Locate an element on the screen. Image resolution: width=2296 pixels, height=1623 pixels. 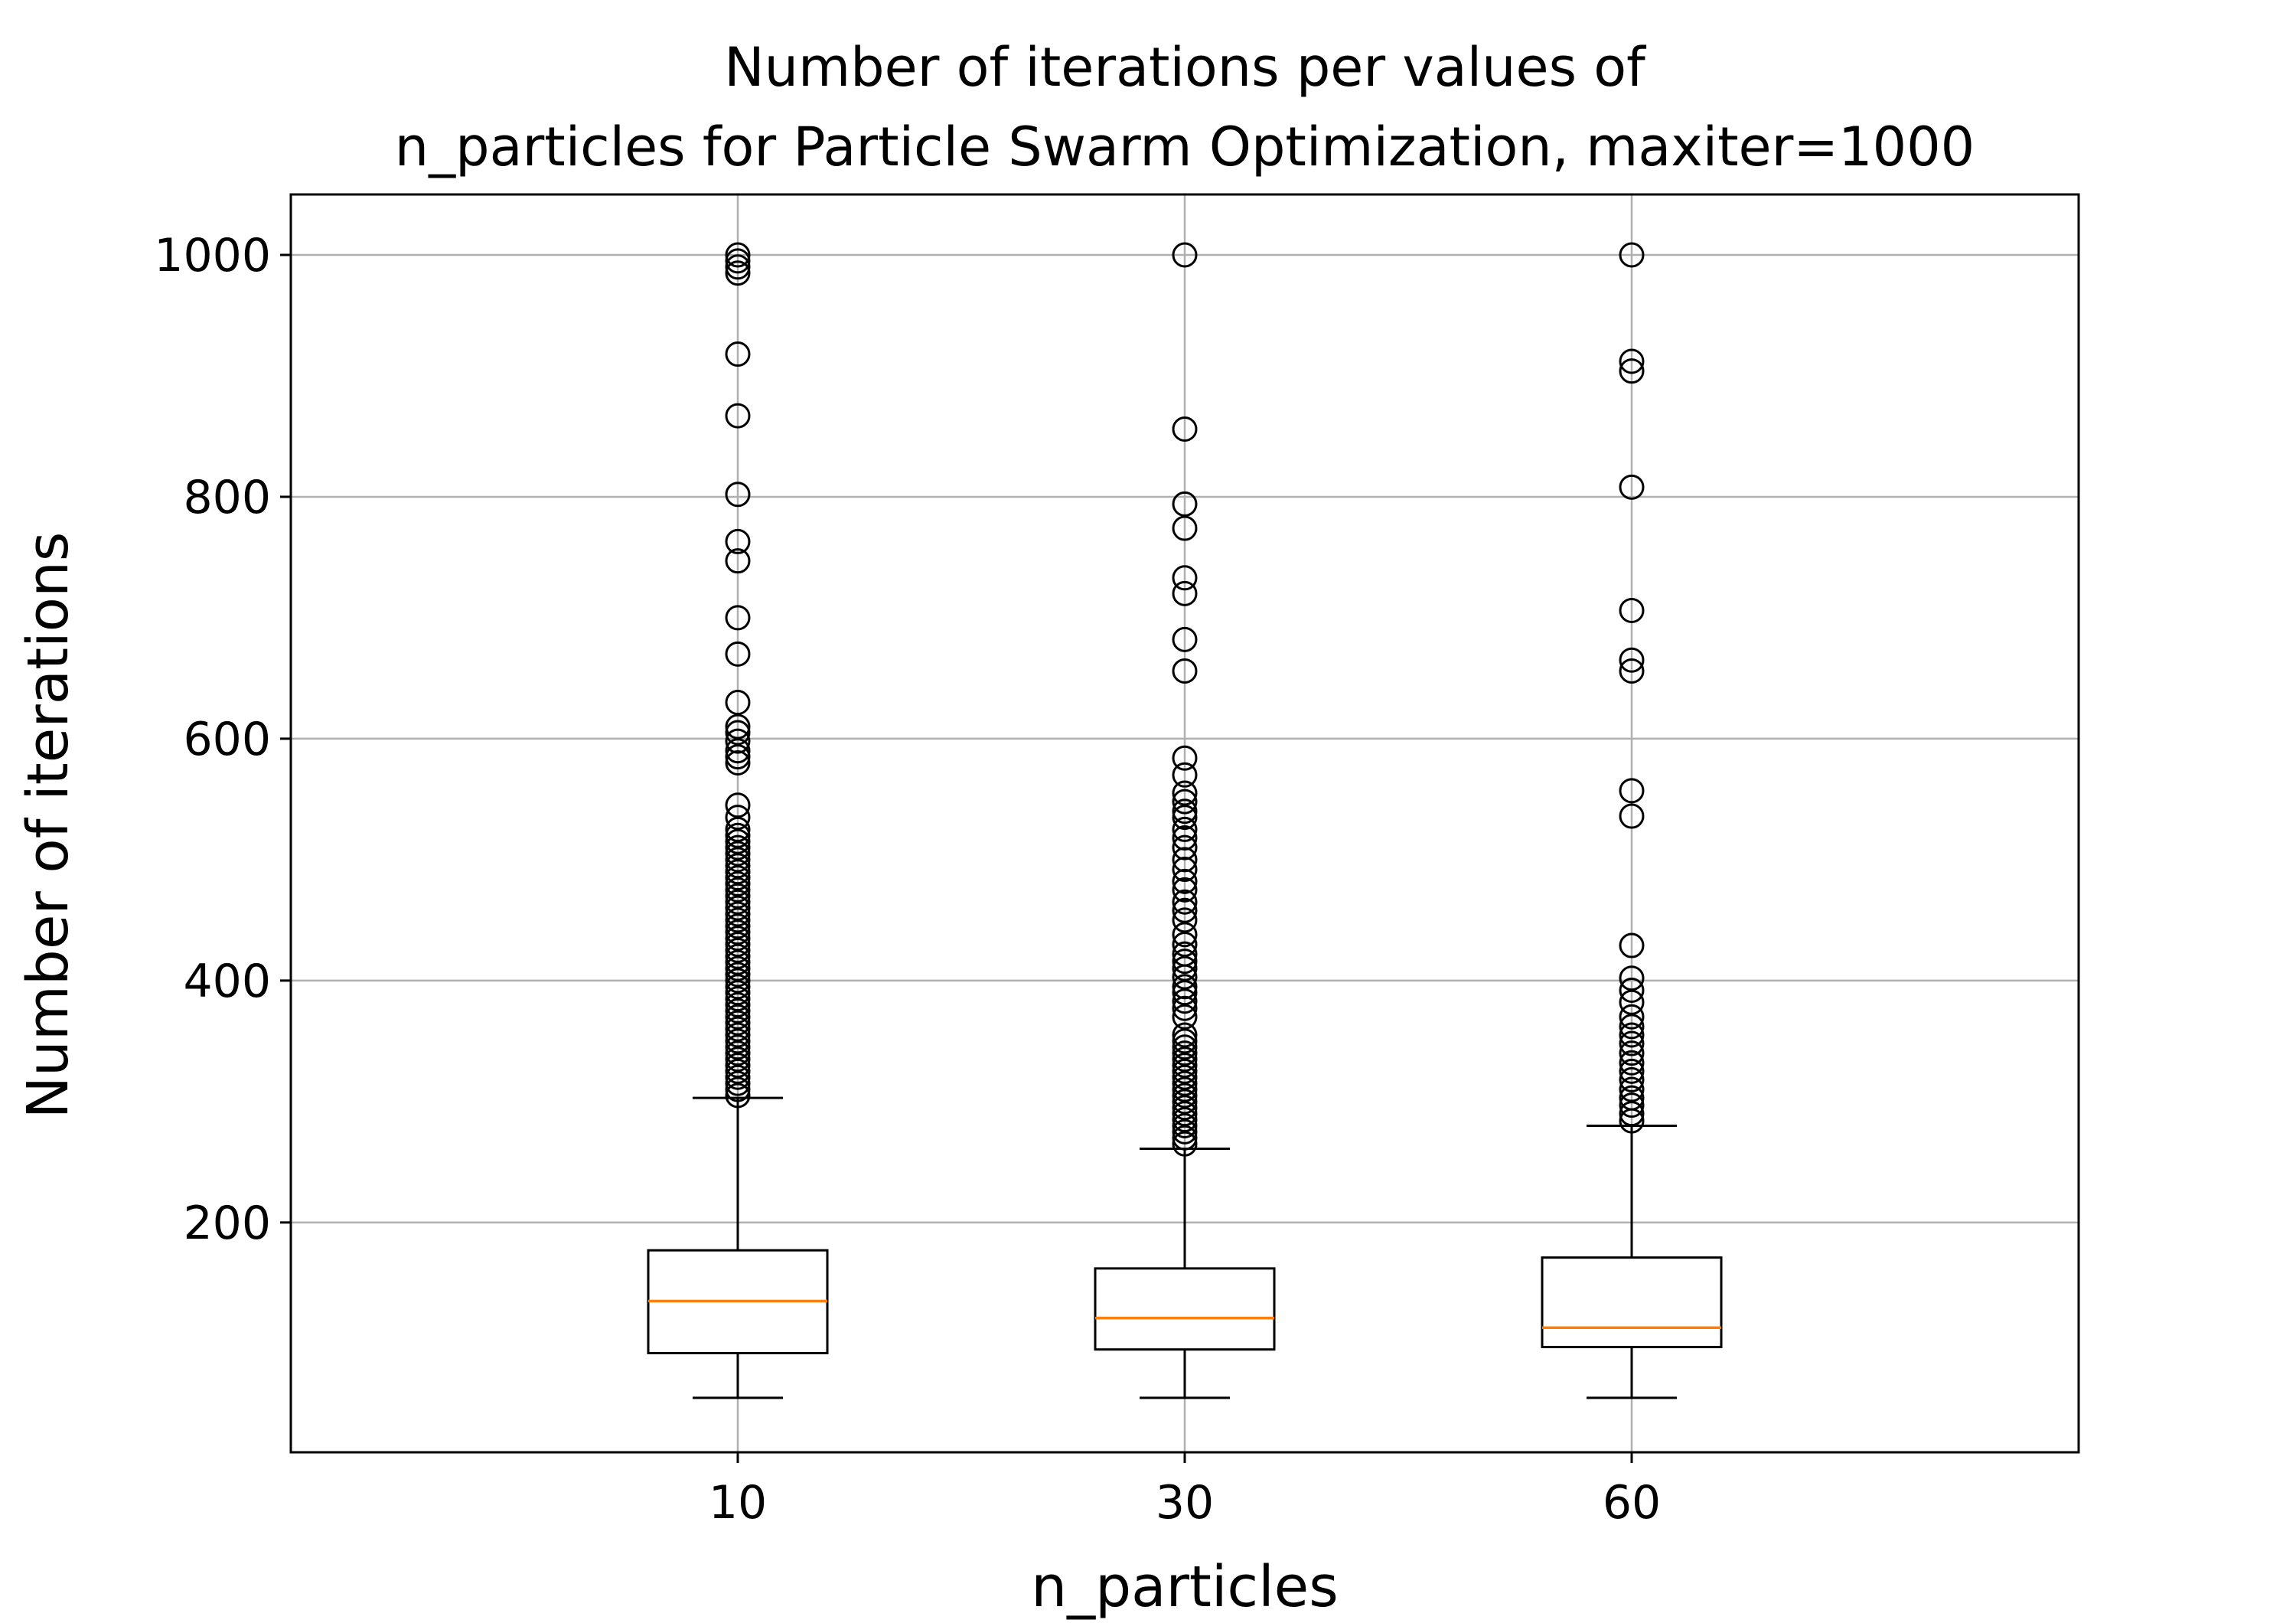
x-tick-label: 30 is located at coordinates (1185, 1503).